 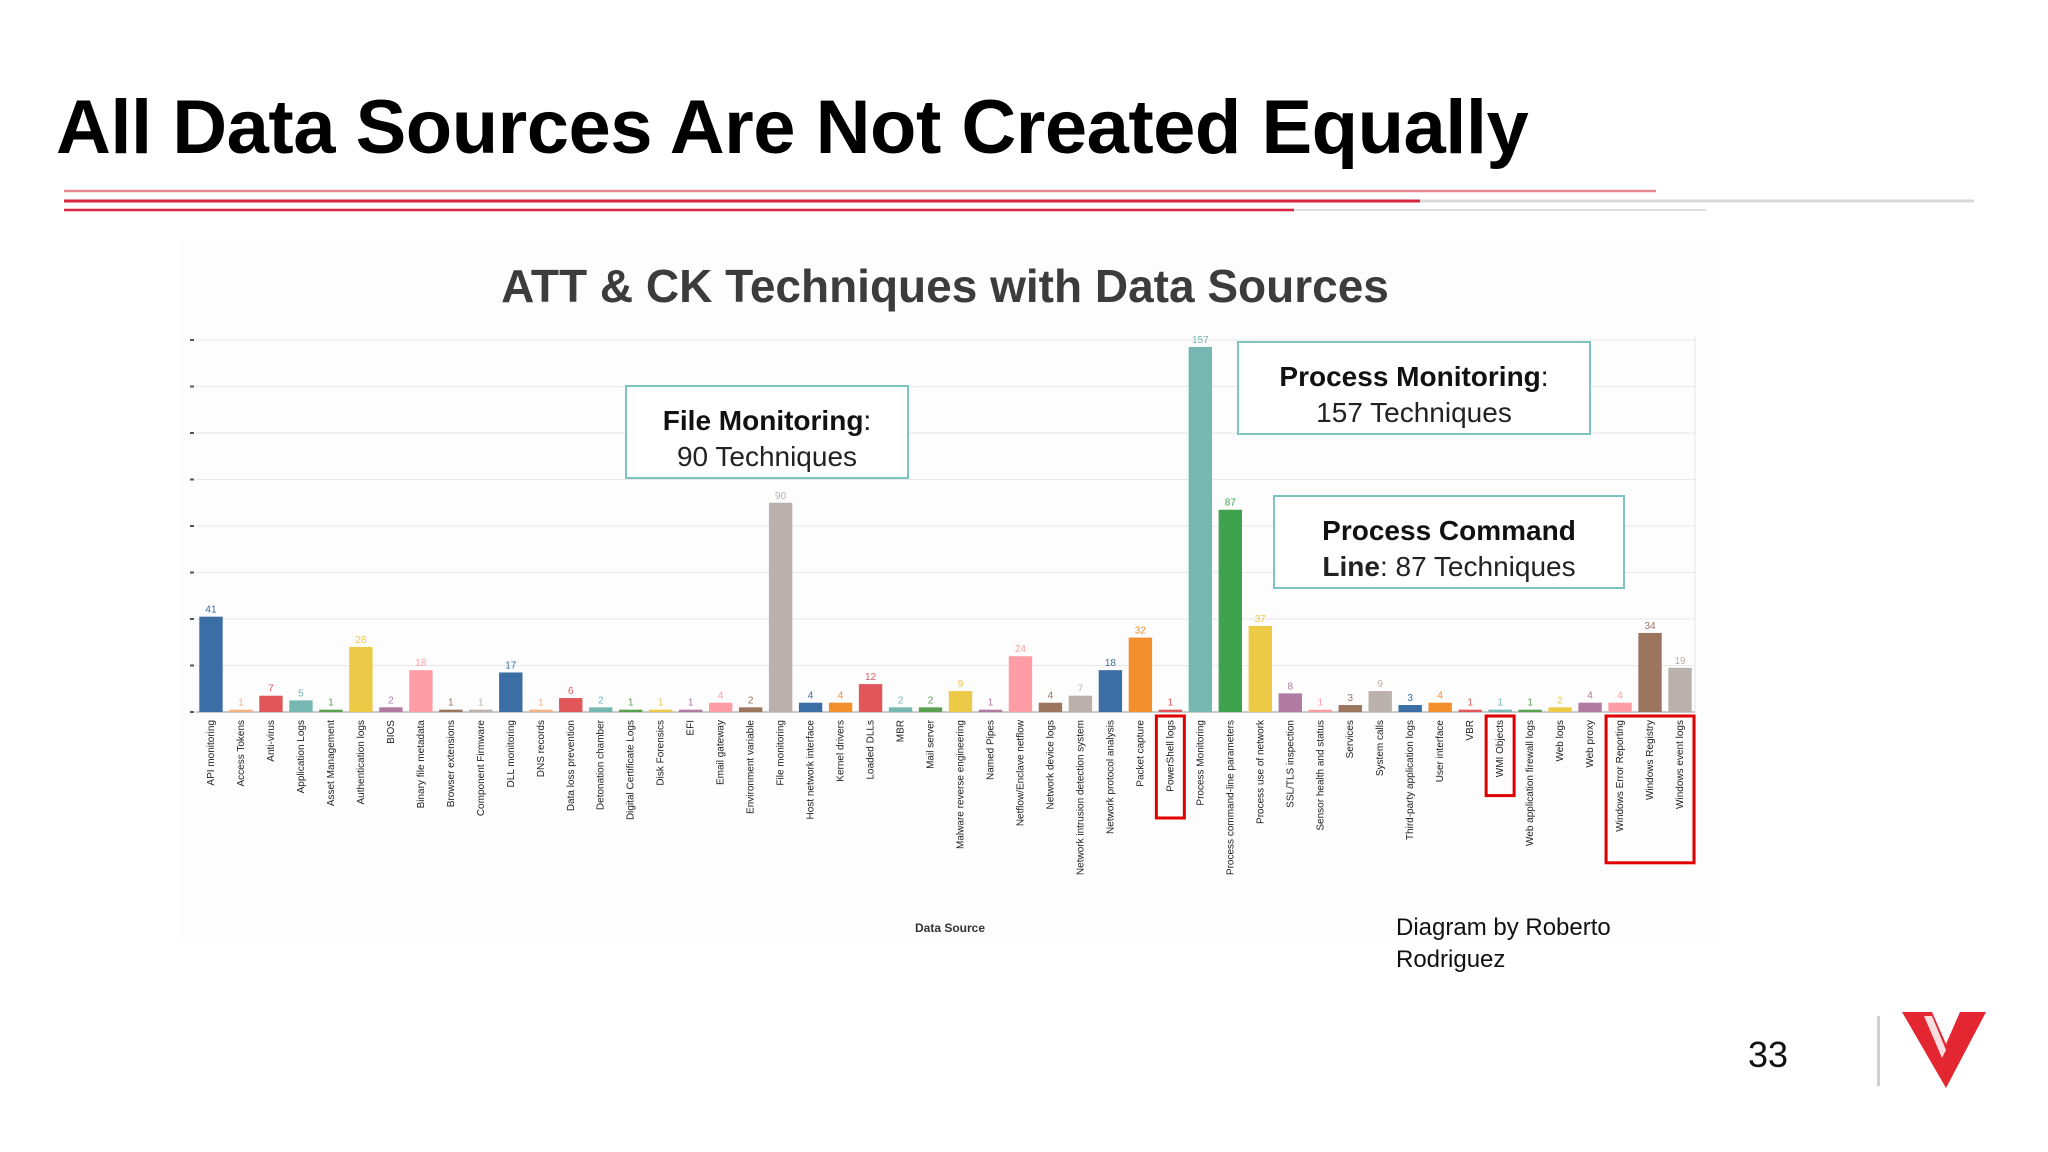 What do you see at coordinates (1050, 764) in the screenshot?
I see `category-tick-label: Network device logs` at bounding box center [1050, 764].